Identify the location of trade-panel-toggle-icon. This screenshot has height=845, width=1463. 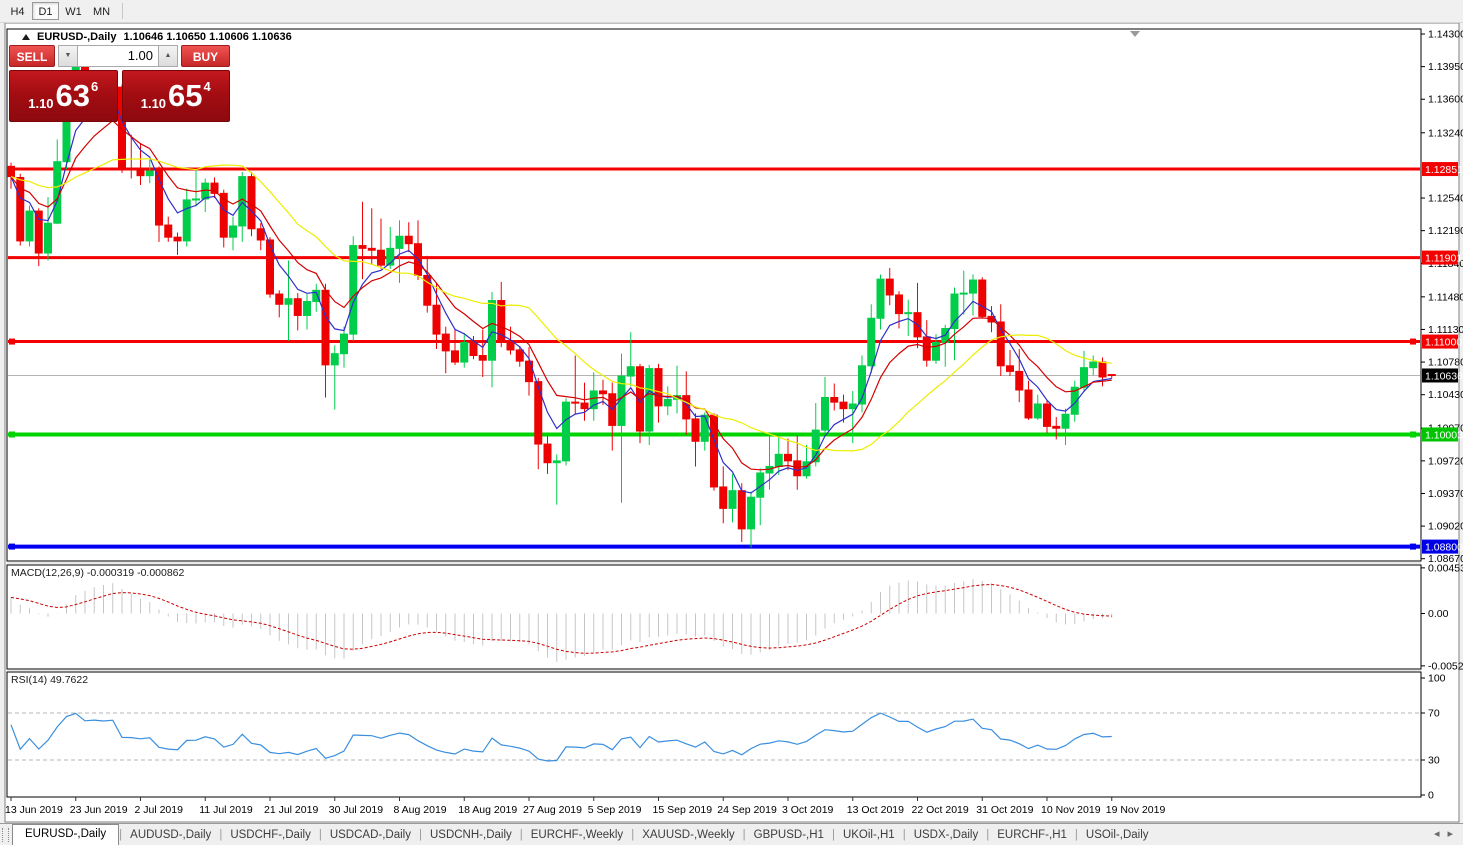
(26, 37).